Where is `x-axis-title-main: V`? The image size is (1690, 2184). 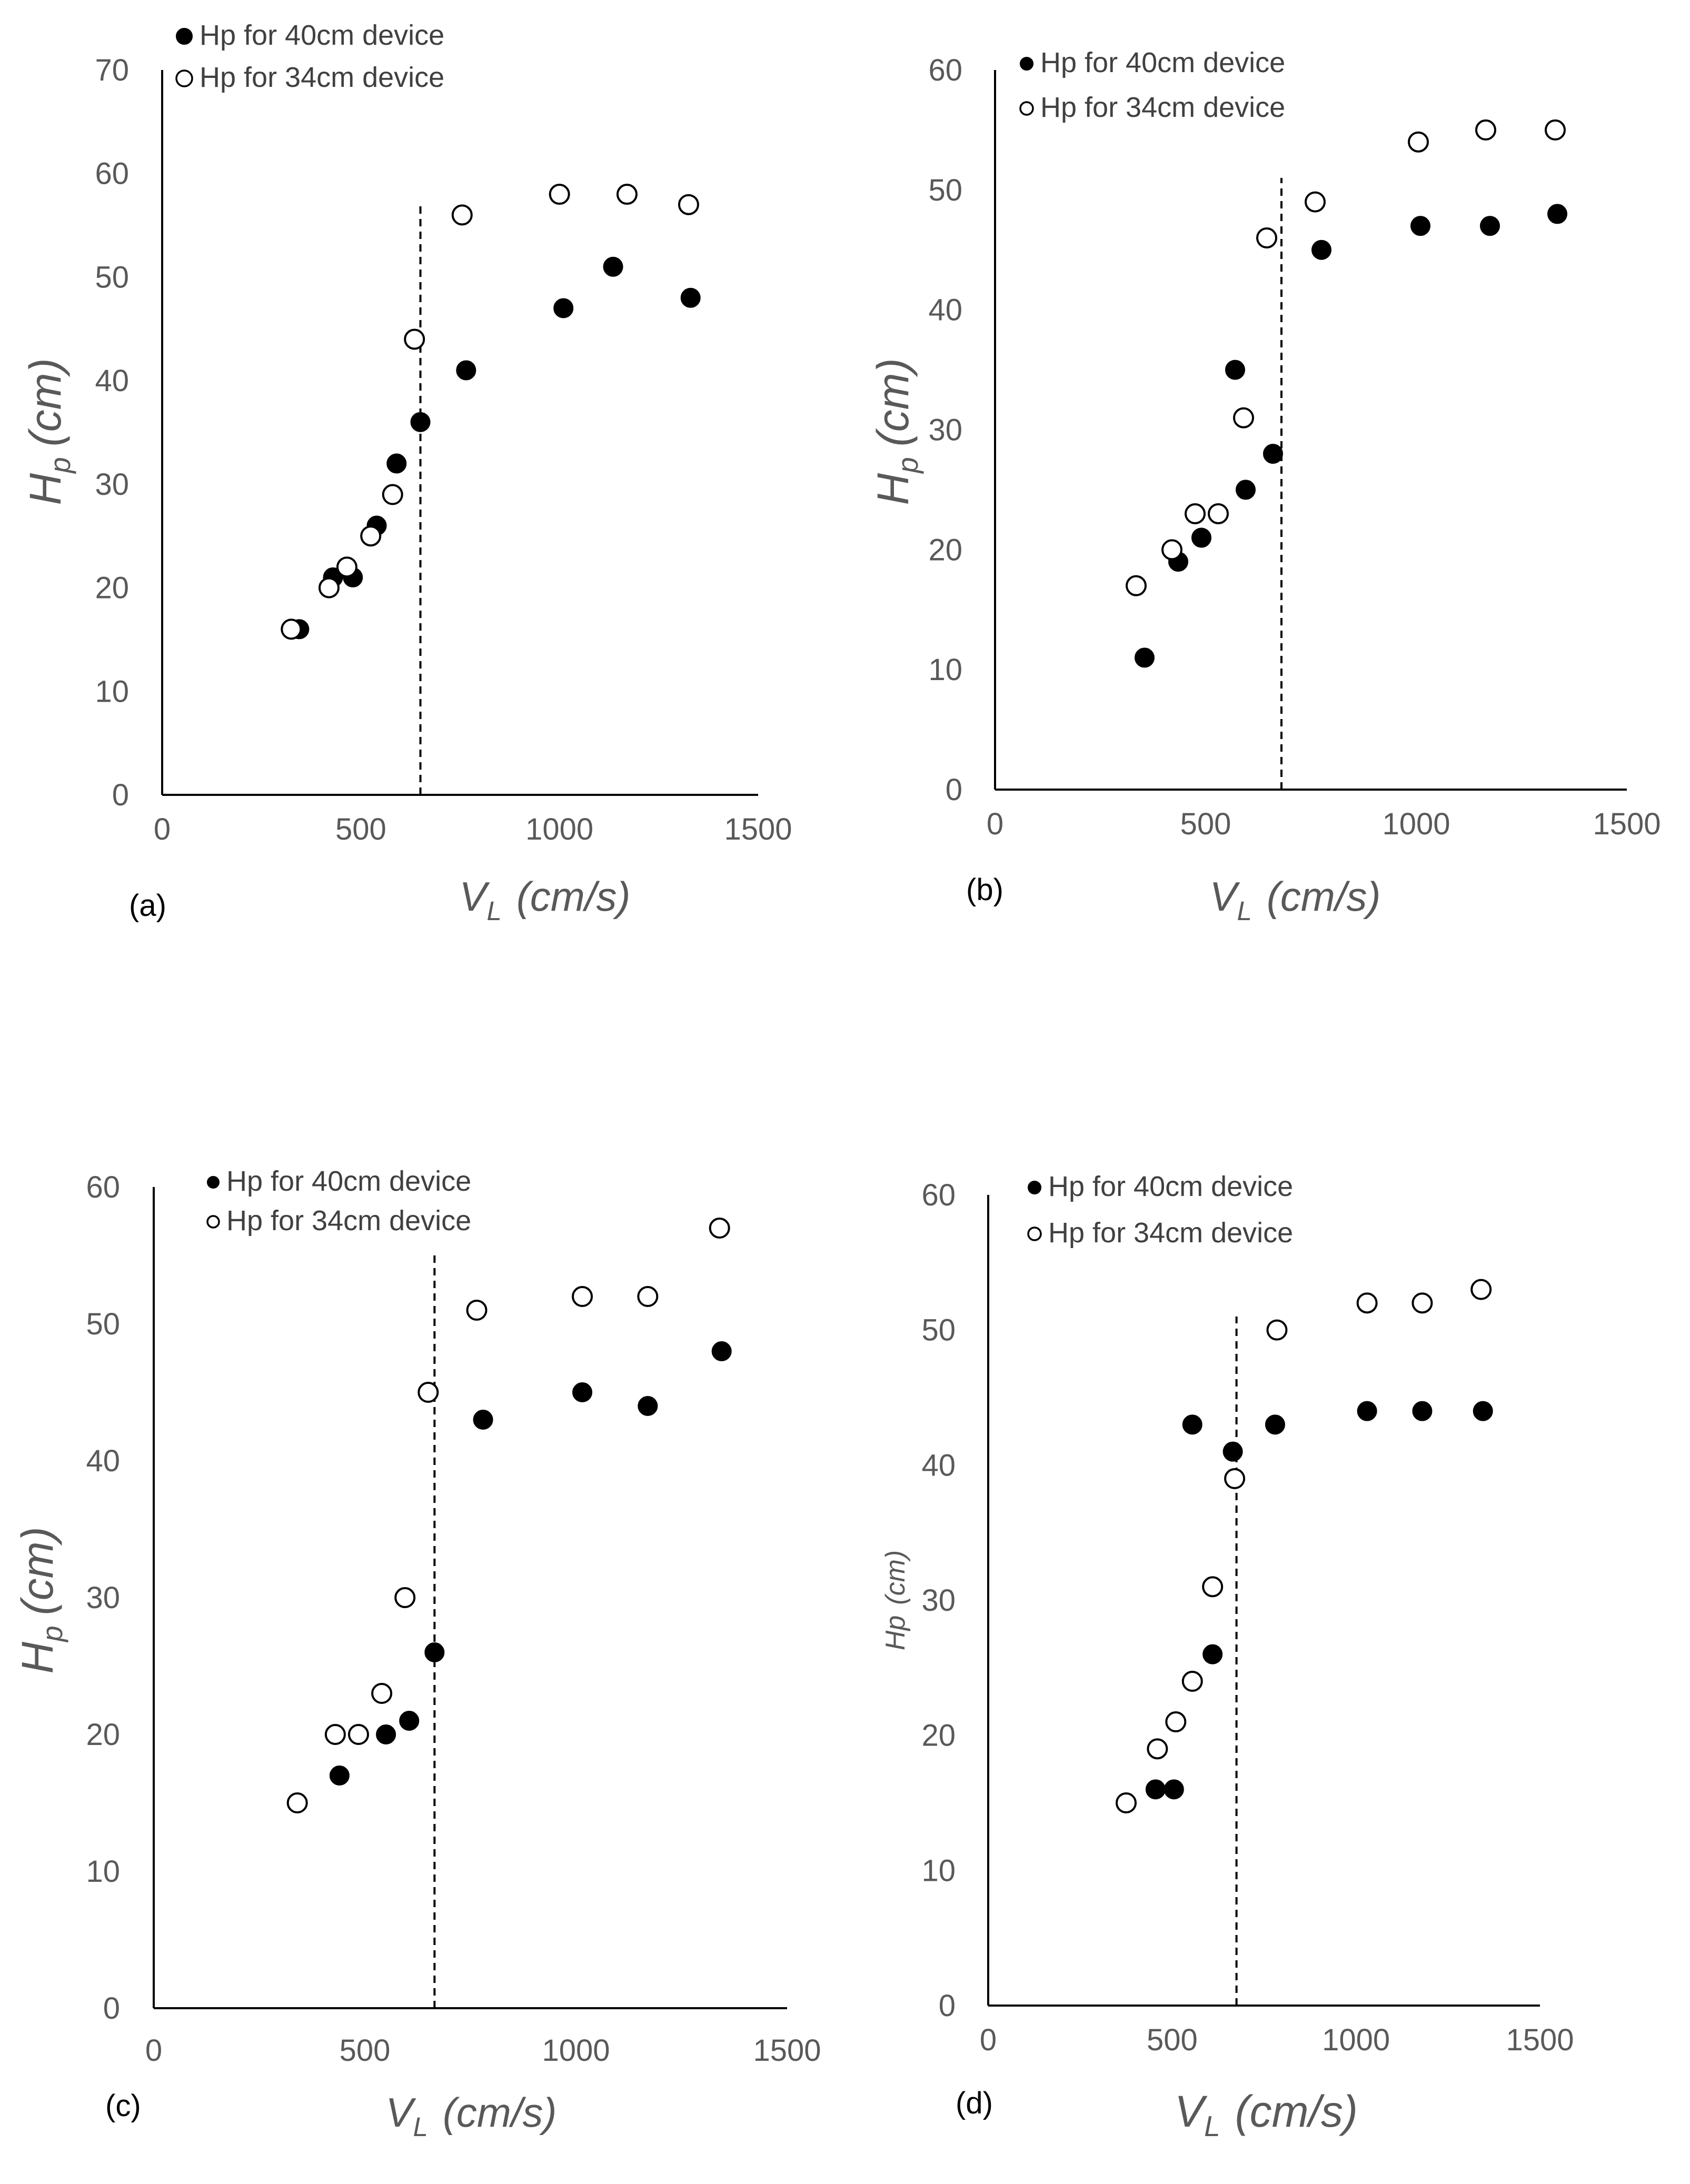 x-axis-title-main: V is located at coordinates (400, 2112).